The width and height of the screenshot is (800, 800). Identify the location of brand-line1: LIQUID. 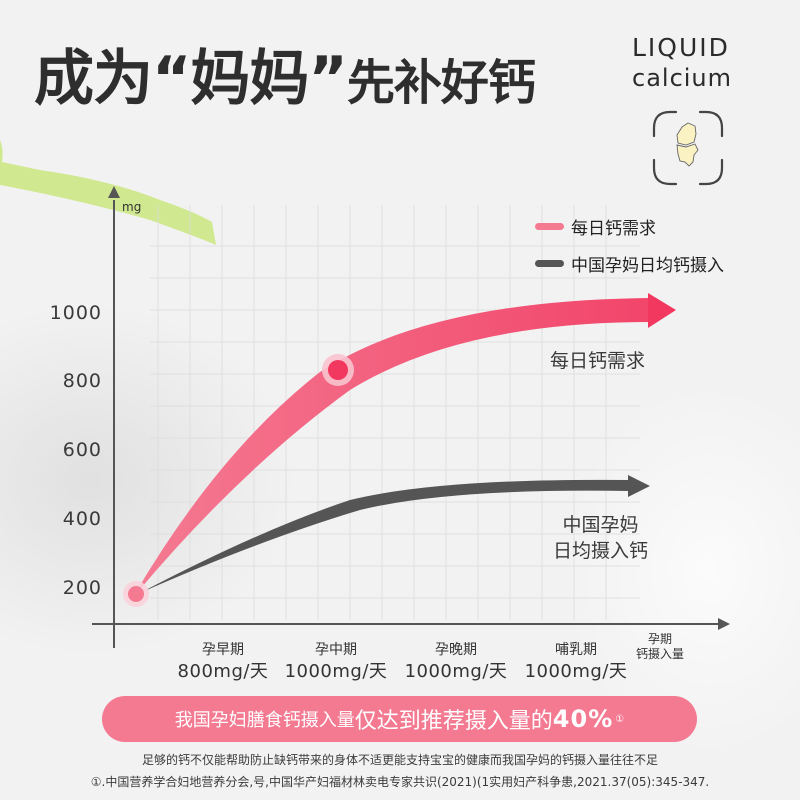
(681, 47).